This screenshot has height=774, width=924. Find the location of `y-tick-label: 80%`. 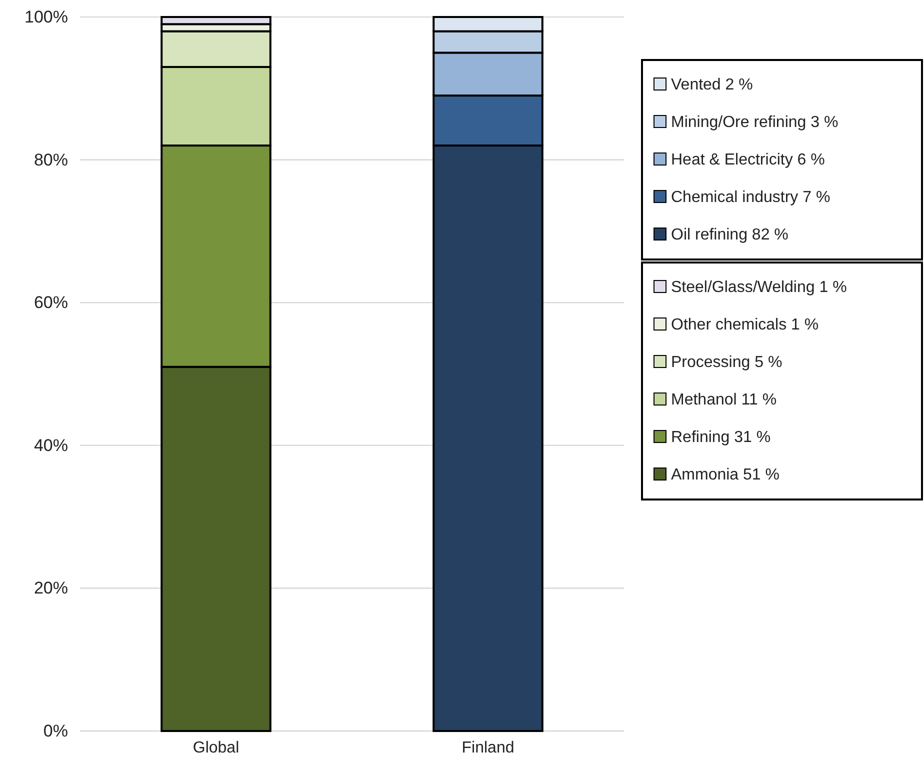

y-tick-label: 80% is located at coordinates (51, 160).